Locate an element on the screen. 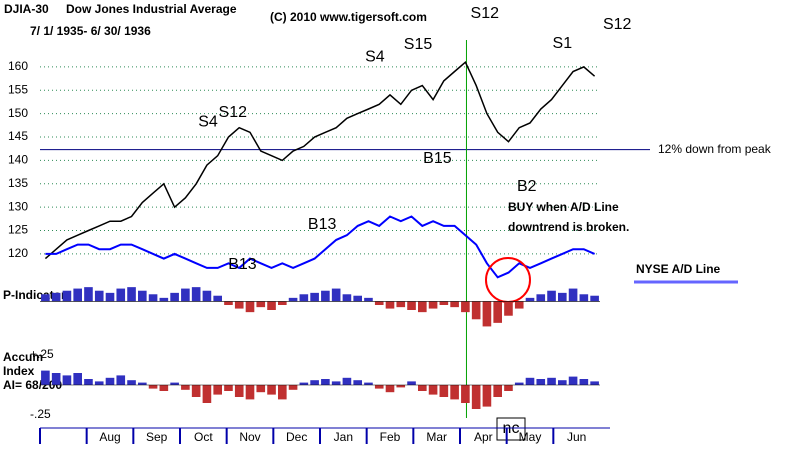  note-box is located at coordinates (511, 429).